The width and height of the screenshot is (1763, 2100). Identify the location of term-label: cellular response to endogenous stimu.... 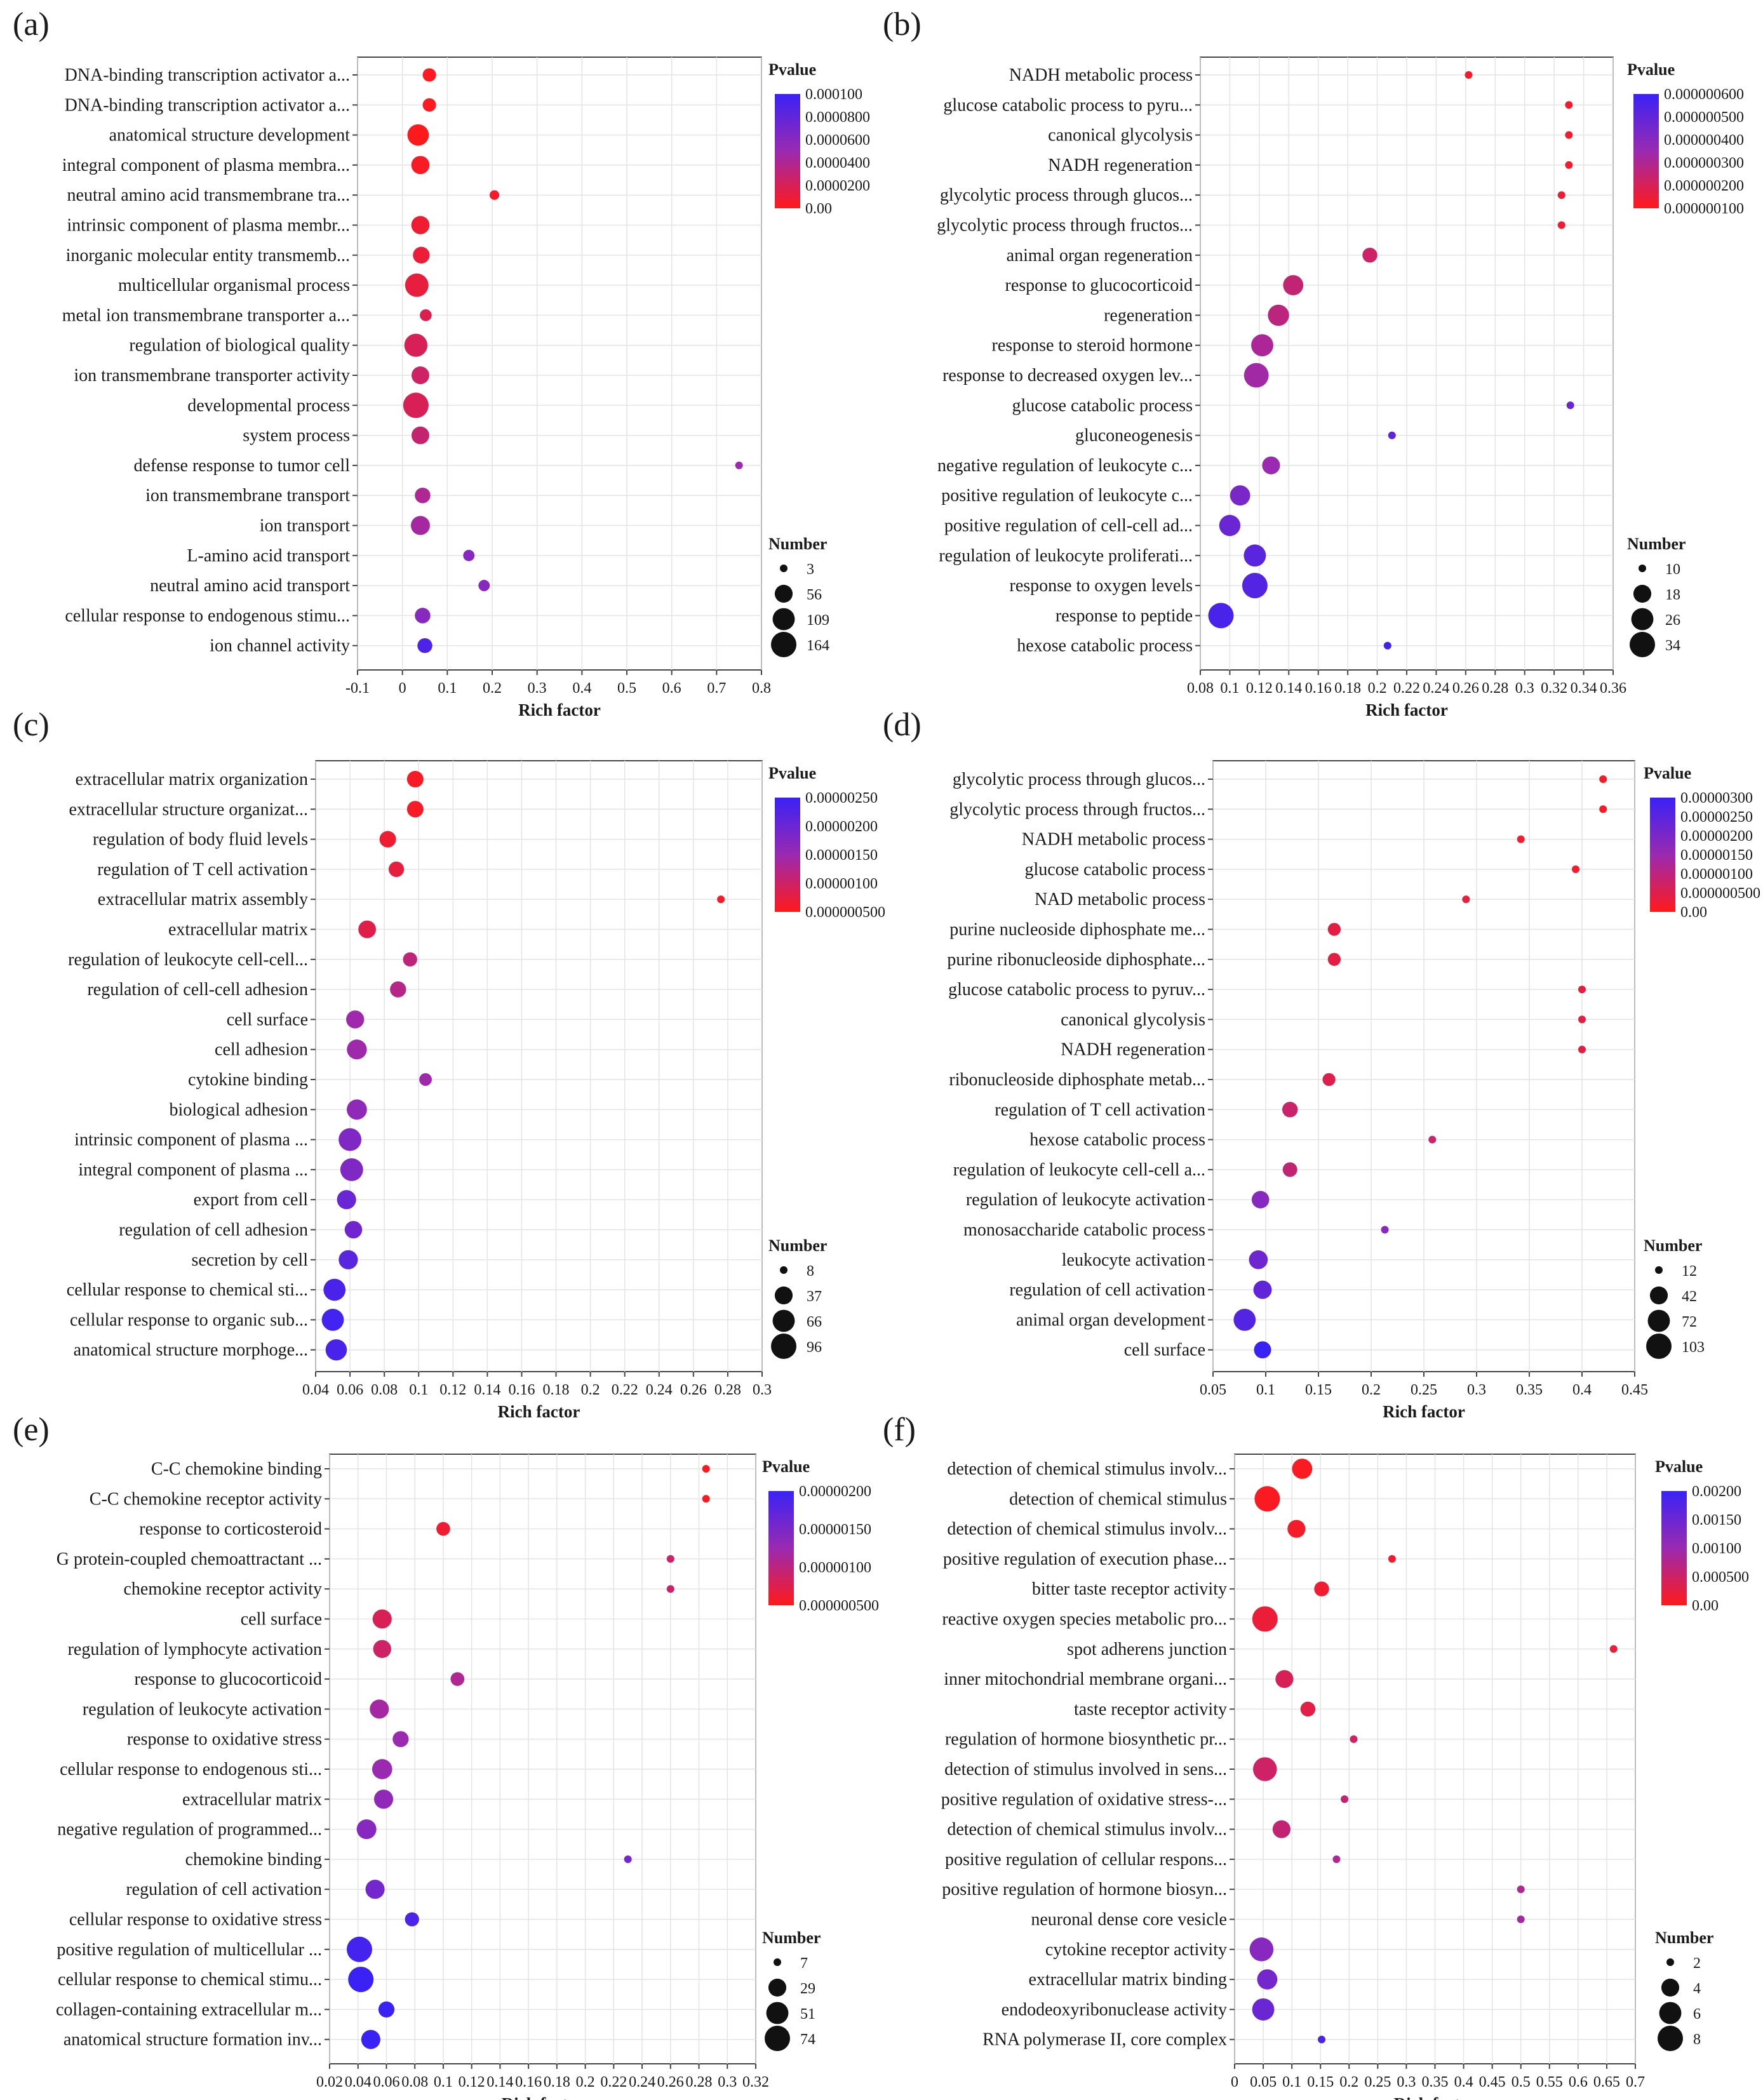
(207, 615).